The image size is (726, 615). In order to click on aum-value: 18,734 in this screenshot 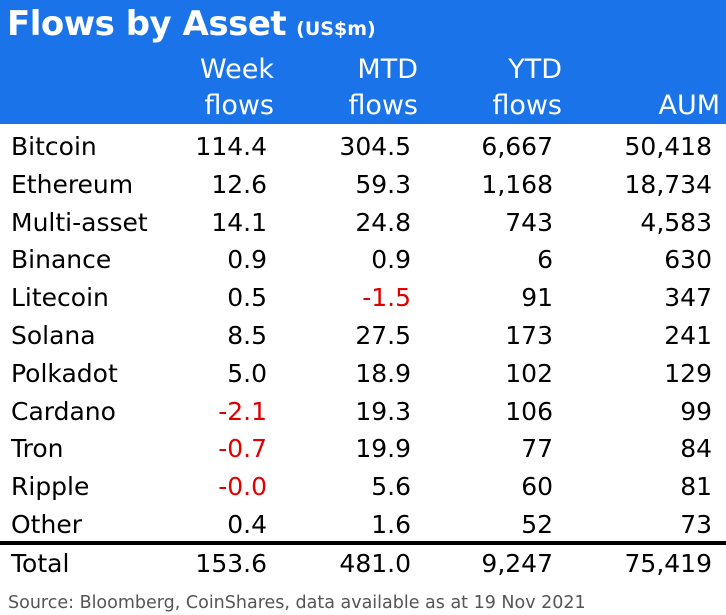, I will do `click(668, 184)`.